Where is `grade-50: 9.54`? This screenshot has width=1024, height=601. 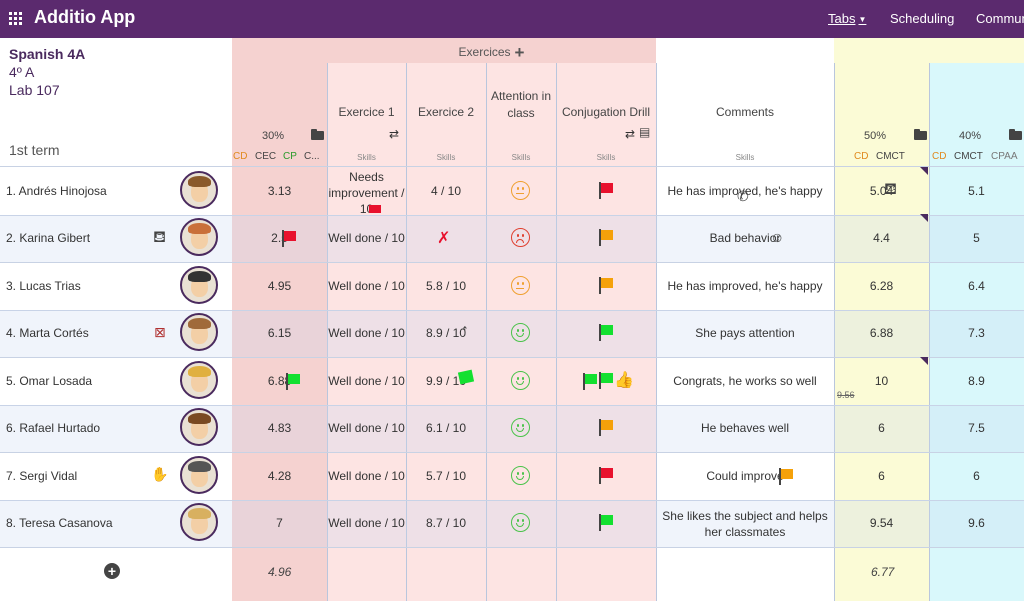
grade-50: 9.54 is located at coordinates (881, 523).